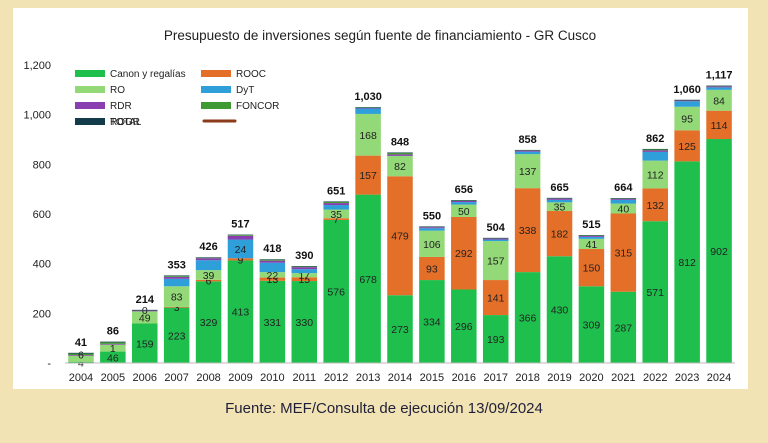 This screenshot has height=443, width=768. I want to click on legend-item-total: TOTAL, so click(173, 122).